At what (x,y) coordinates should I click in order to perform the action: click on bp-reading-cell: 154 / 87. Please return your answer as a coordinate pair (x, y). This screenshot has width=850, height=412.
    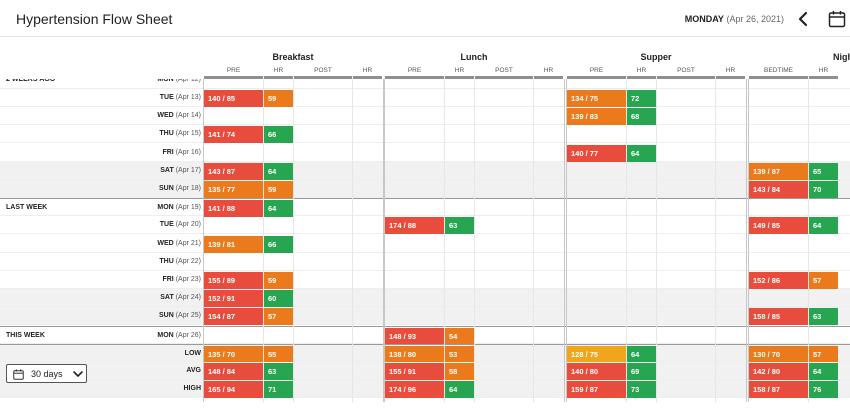
    Looking at the image, I should click on (233, 317).